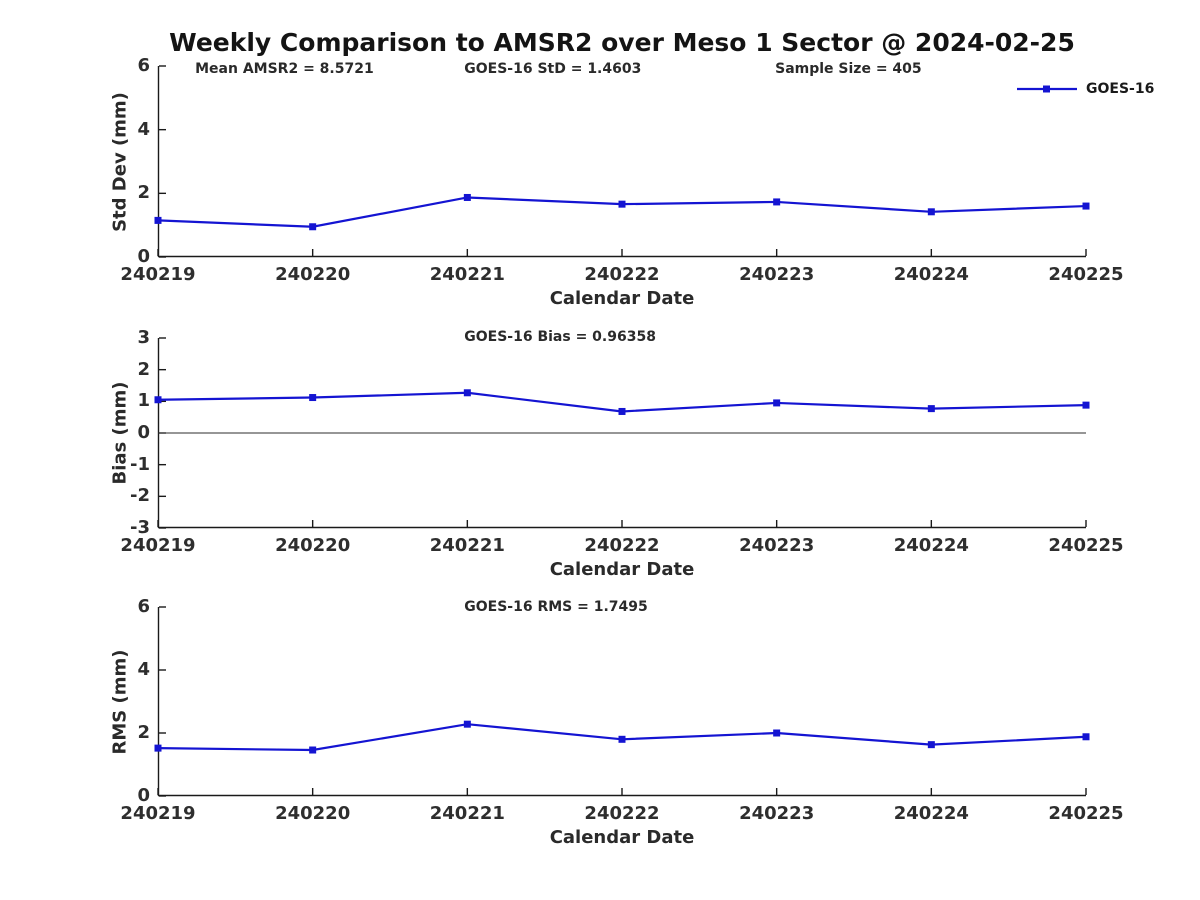 This screenshot has height=900, width=1200. What do you see at coordinates (140, 496) in the screenshot?
I see `y-tick-label: -2` at bounding box center [140, 496].